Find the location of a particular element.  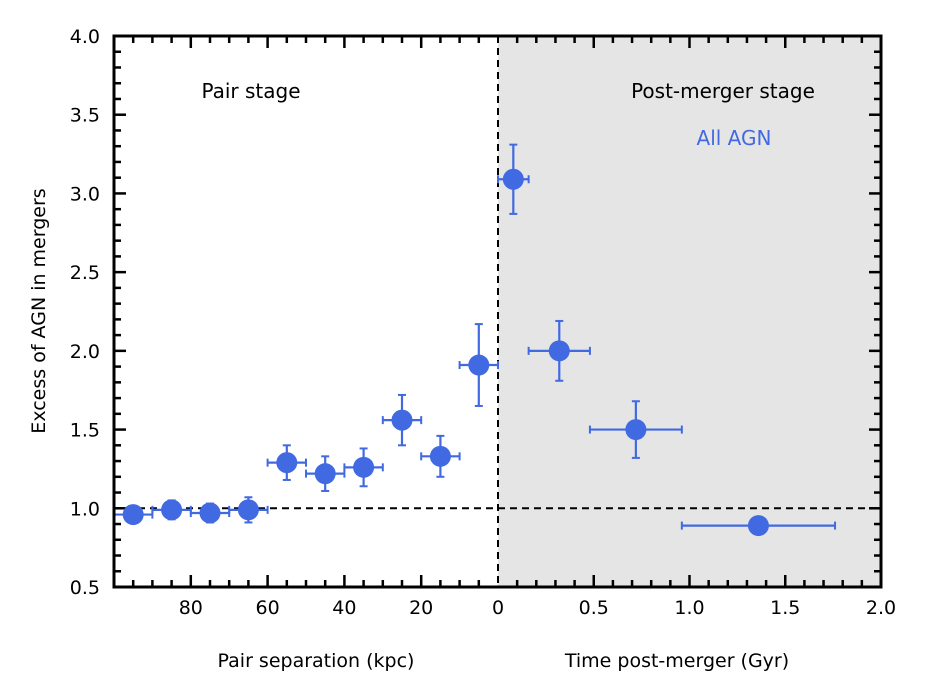

y-tick-label: 3.5 is located at coordinates (85, 116).